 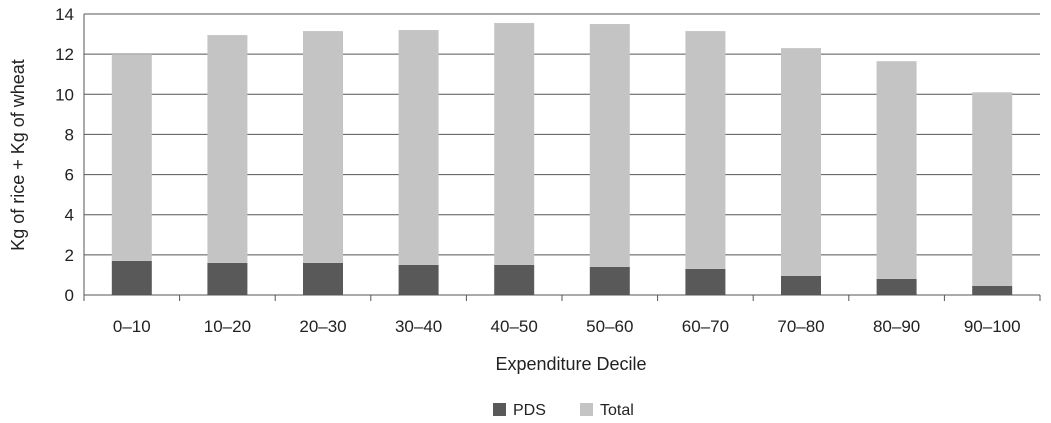 What do you see at coordinates (800, 326) in the screenshot?
I see `x-tick-label: 70–80` at bounding box center [800, 326].